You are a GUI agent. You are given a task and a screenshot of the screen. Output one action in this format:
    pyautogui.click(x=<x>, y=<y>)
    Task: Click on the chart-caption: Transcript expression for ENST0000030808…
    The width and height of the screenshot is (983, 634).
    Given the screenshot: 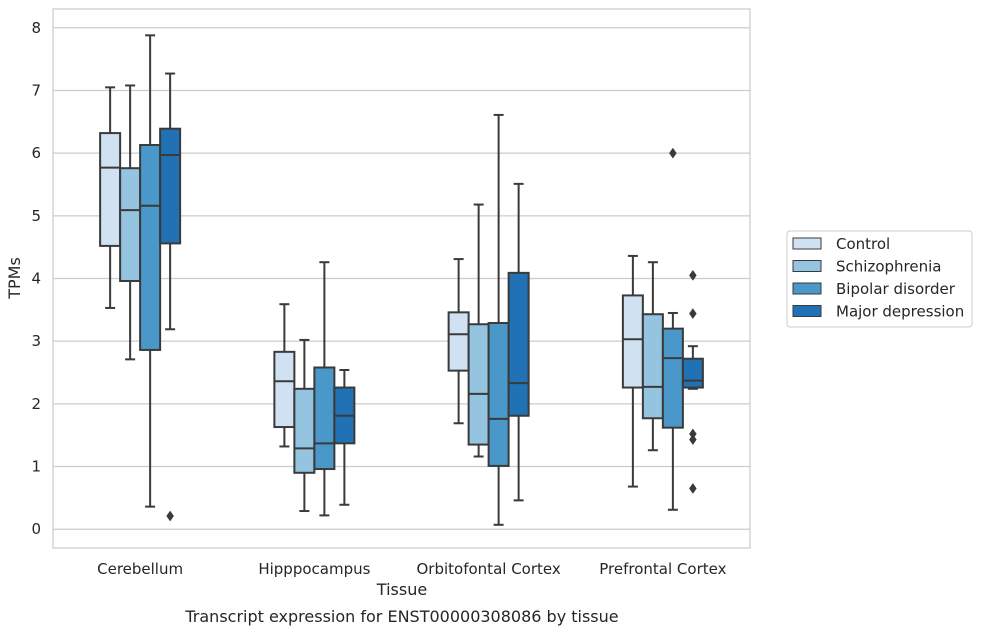 What is the action you would take?
    pyautogui.click(x=401, y=616)
    